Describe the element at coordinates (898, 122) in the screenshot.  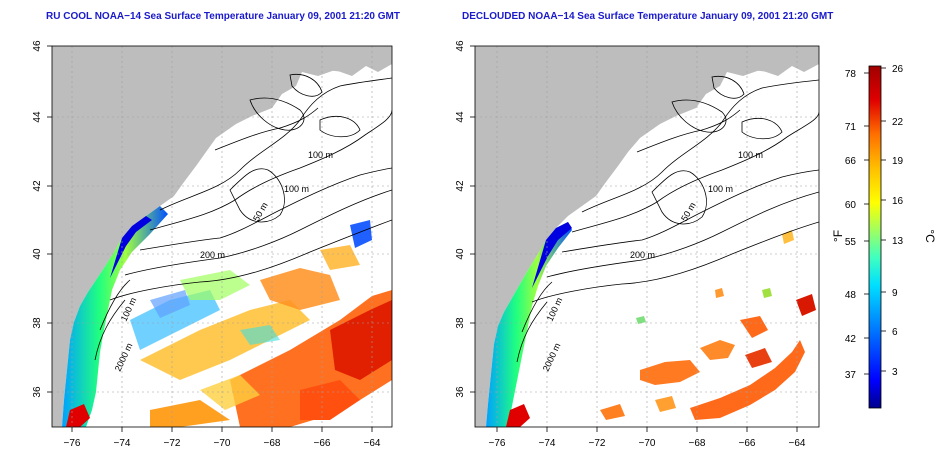
I see `celsius-tick: 22` at that location.